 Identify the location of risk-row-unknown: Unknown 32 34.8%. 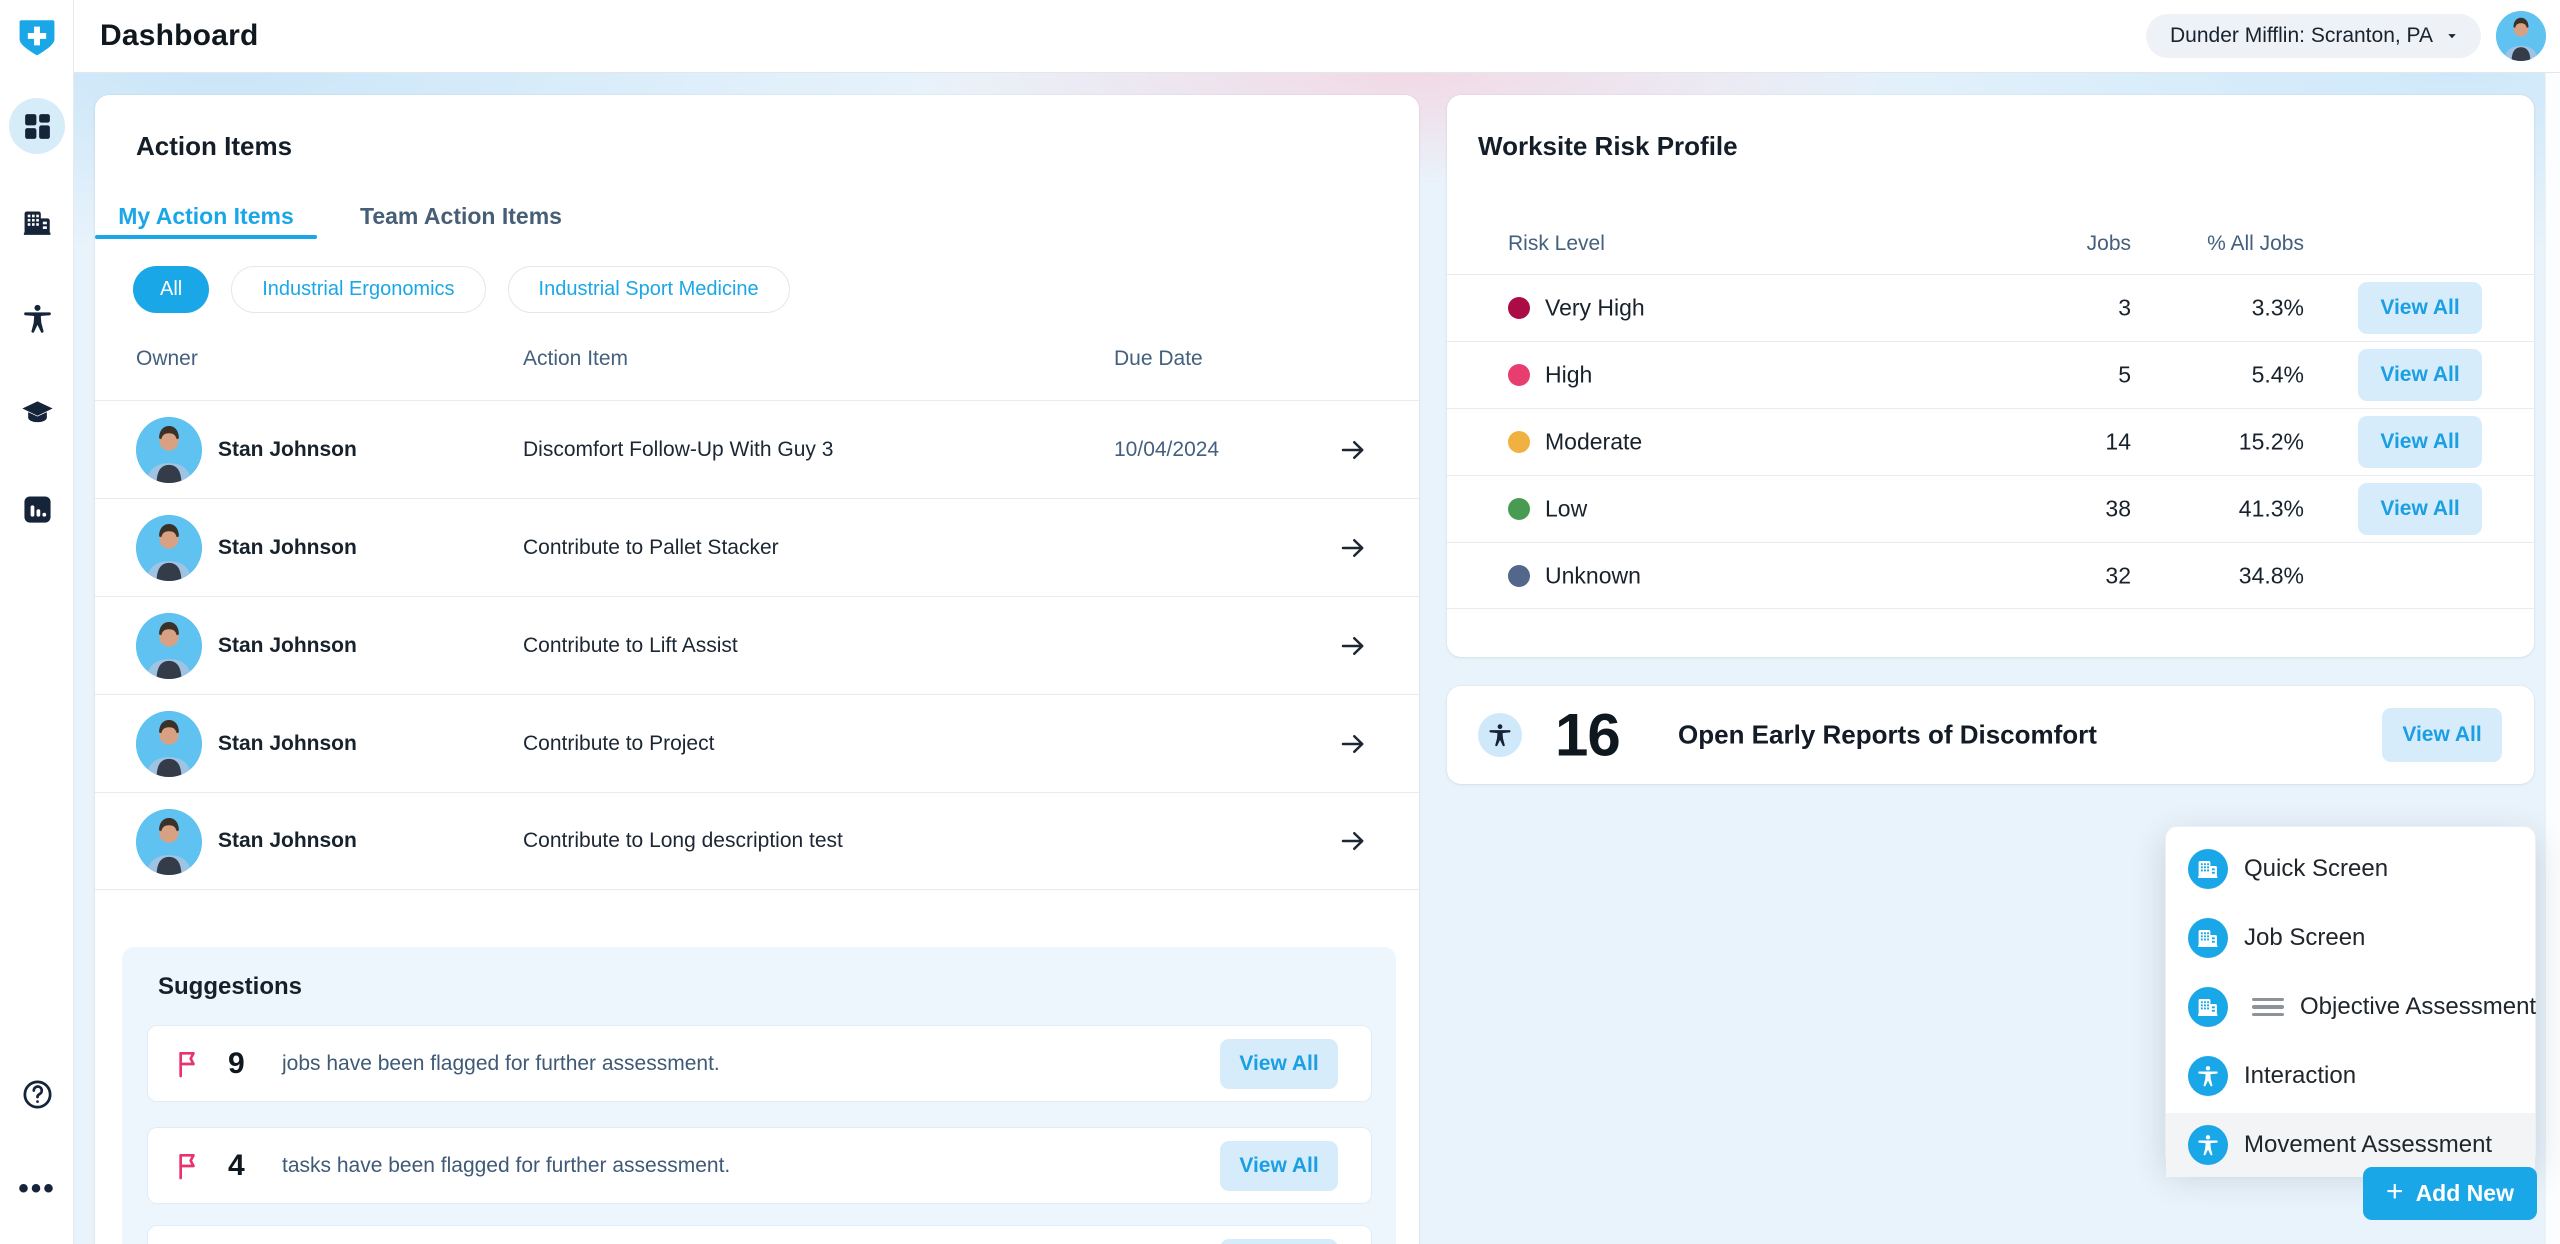
(1990, 575).